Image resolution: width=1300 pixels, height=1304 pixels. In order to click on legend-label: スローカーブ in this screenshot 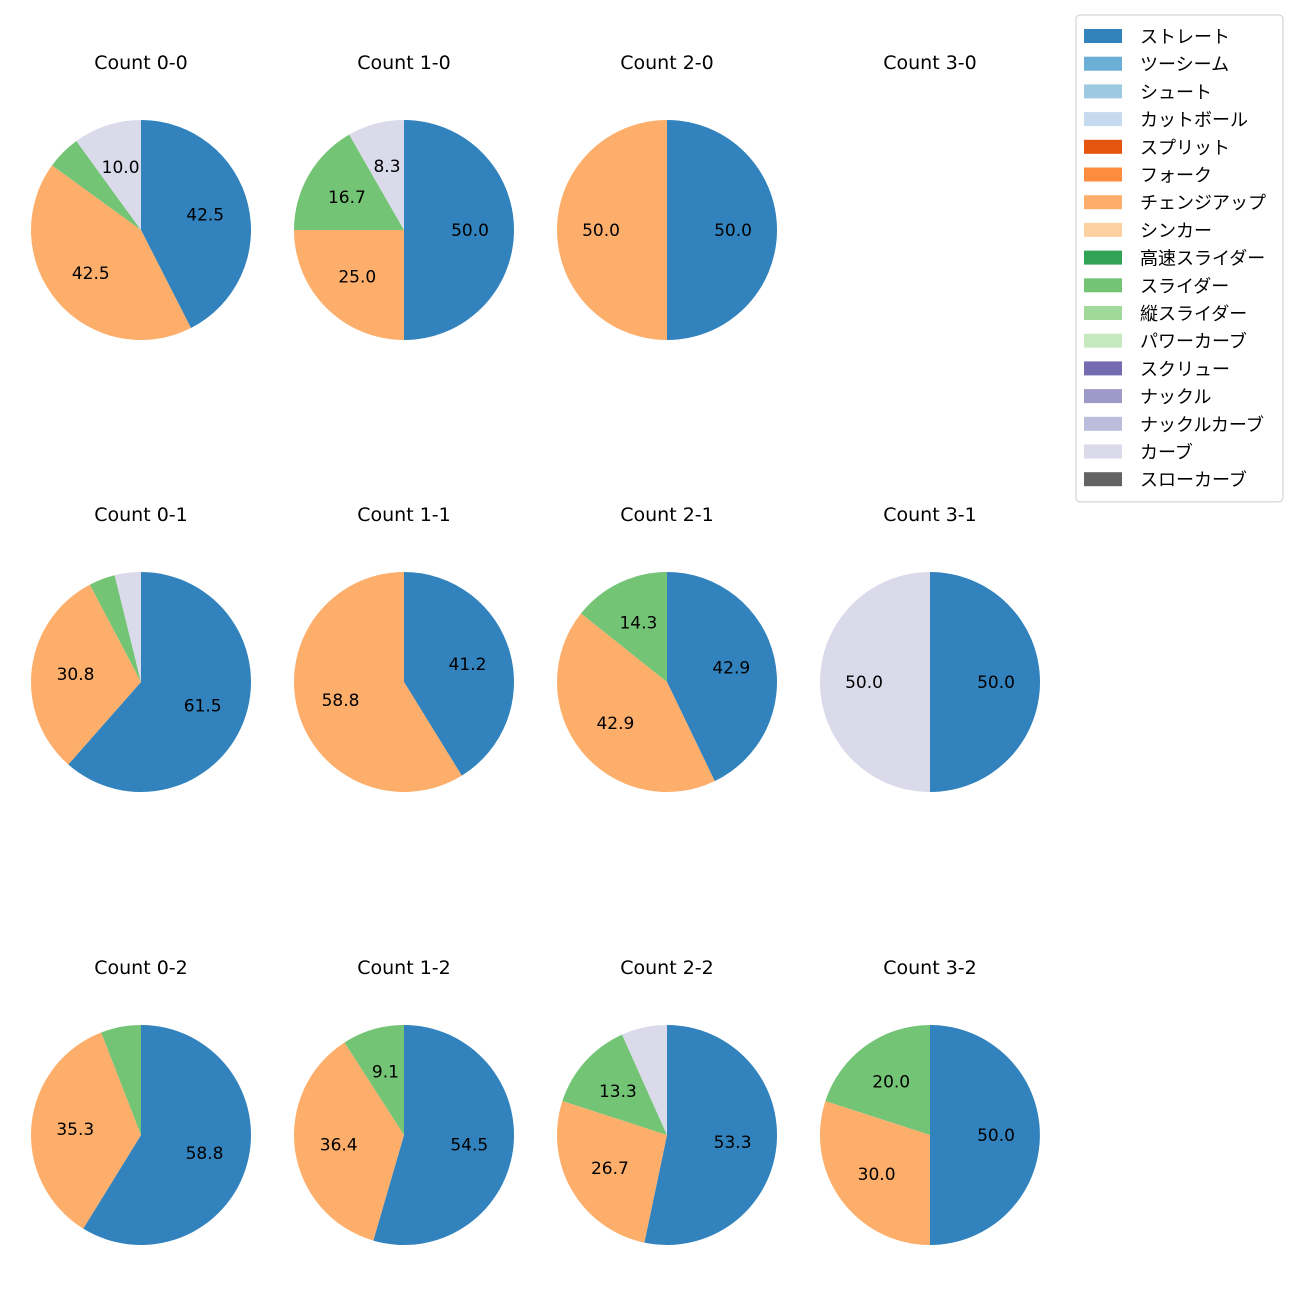, I will do `click(1193, 480)`.